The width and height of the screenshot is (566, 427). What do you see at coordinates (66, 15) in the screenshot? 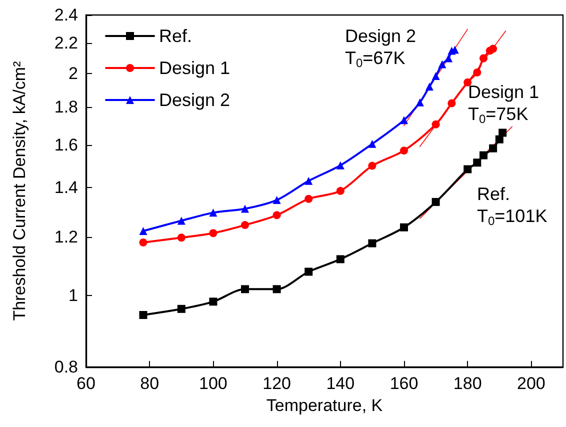
I see `y-tick-label: 2.4` at bounding box center [66, 15].